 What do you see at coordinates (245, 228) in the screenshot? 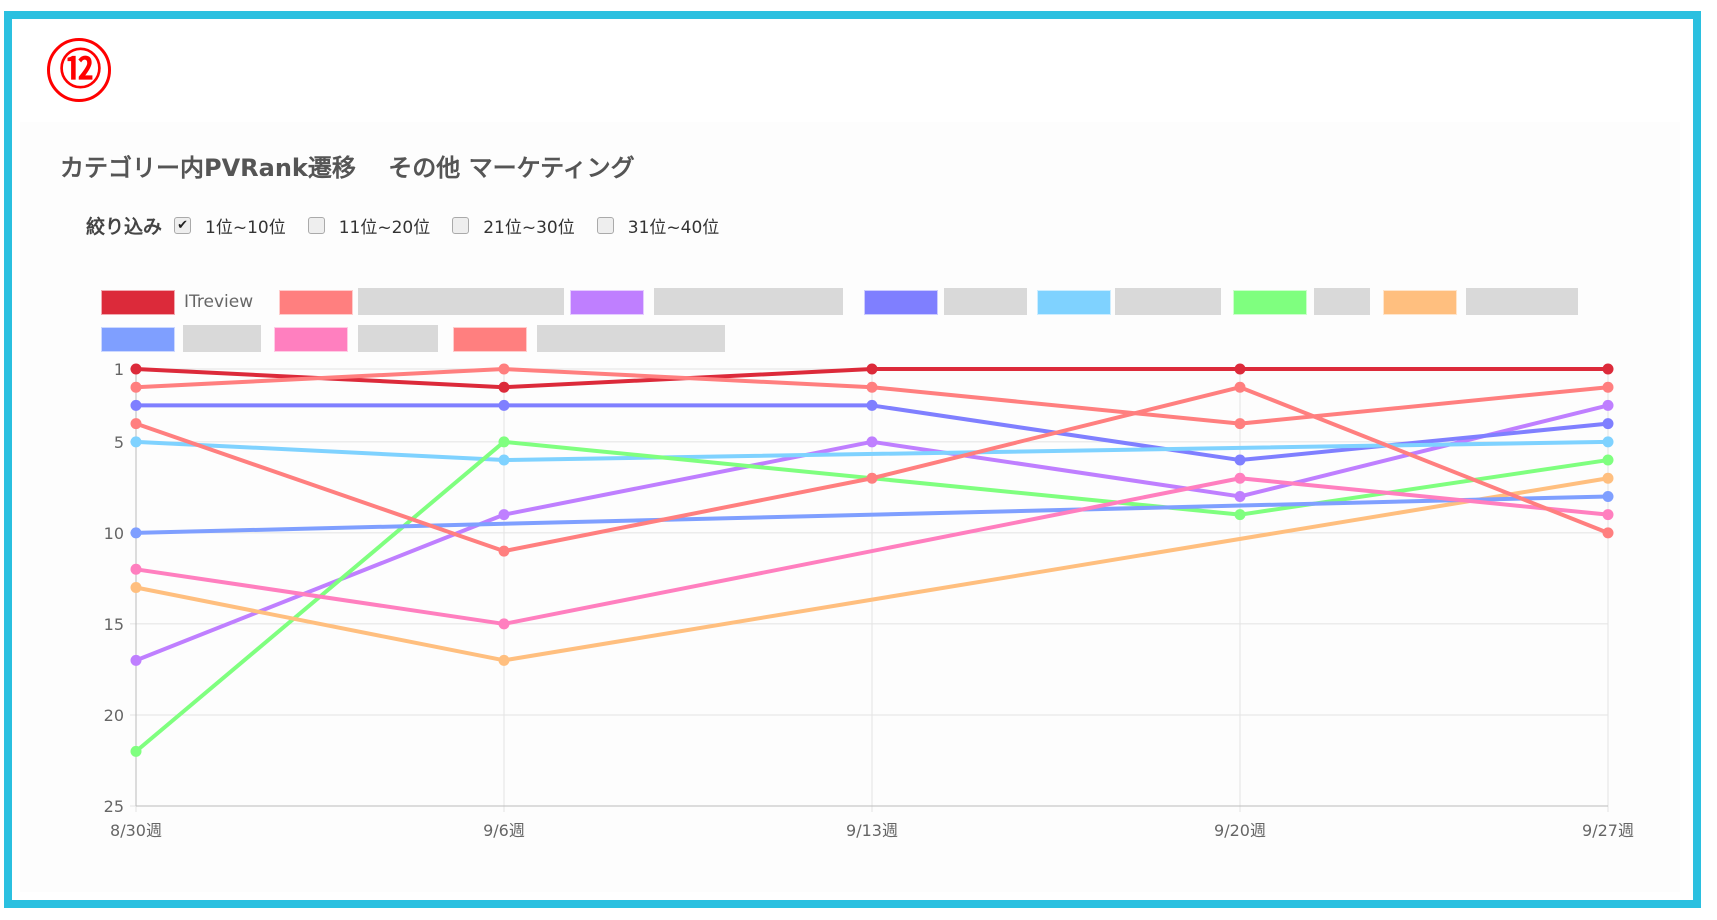
I see `option-label: 1位~10位` at bounding box center [245, 228].